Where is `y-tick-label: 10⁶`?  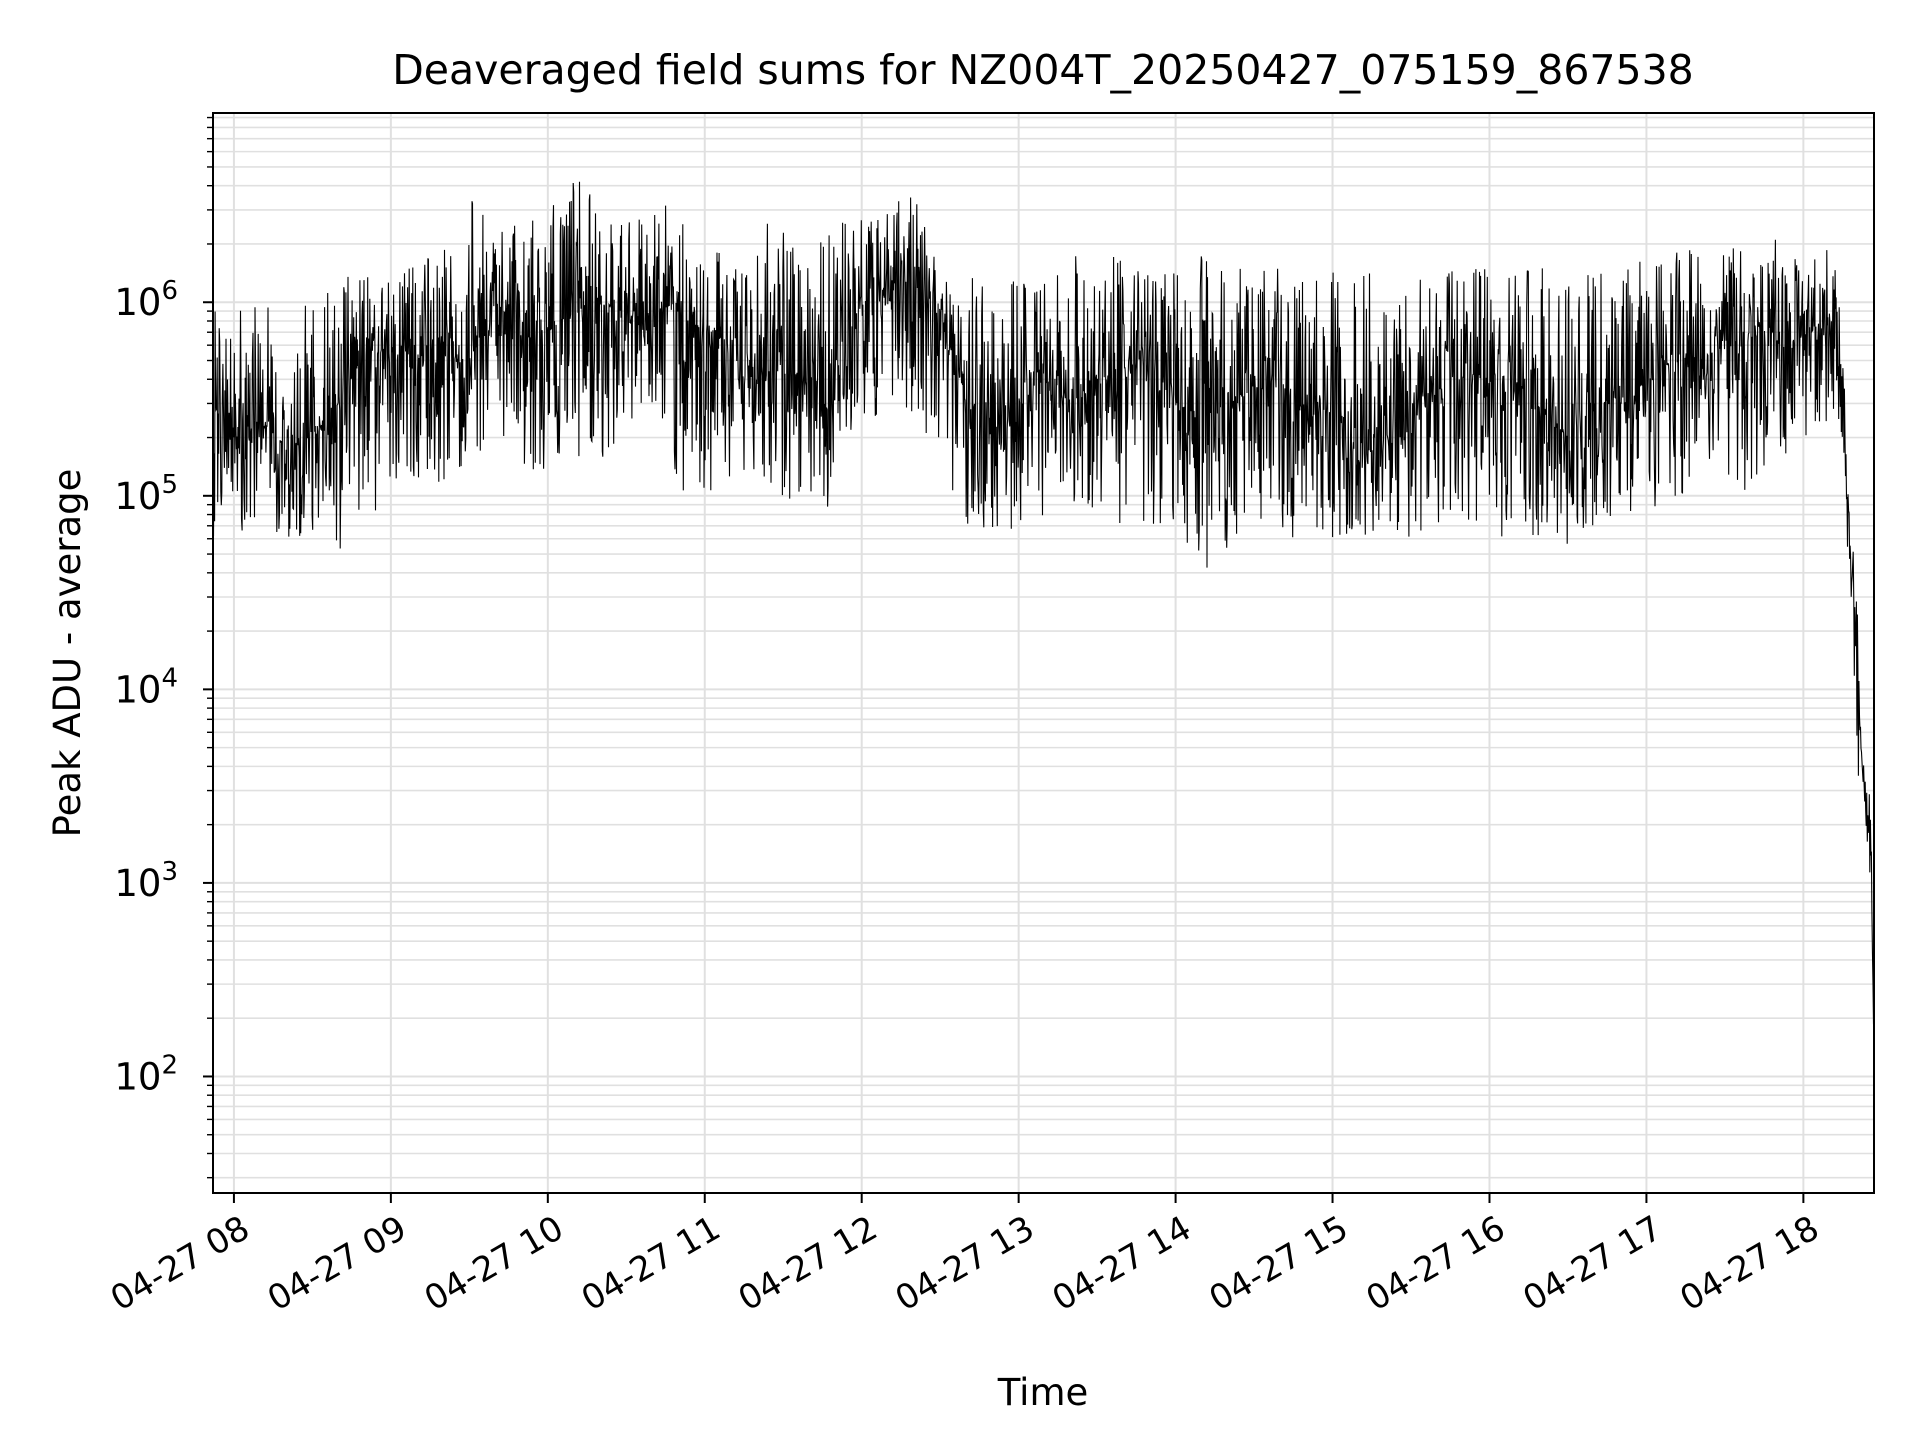
y-tick-label: 10⁶ is located at coordinates (146, 300).